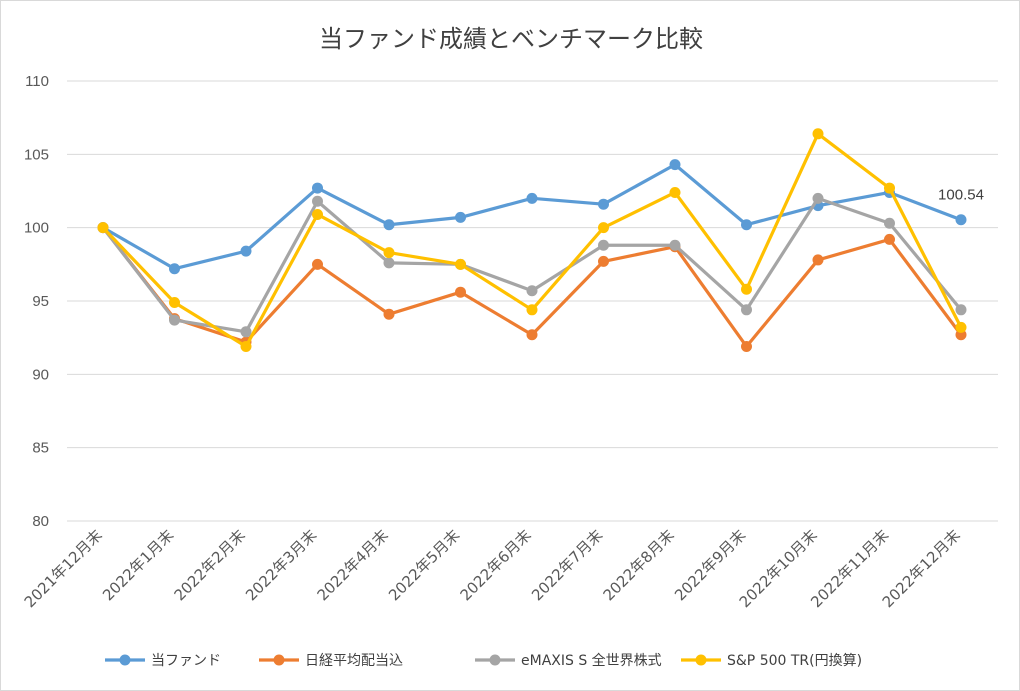 This screenshot has width=1020, height=691. I want to click on y-tick-label: 80, so click(40, 521).